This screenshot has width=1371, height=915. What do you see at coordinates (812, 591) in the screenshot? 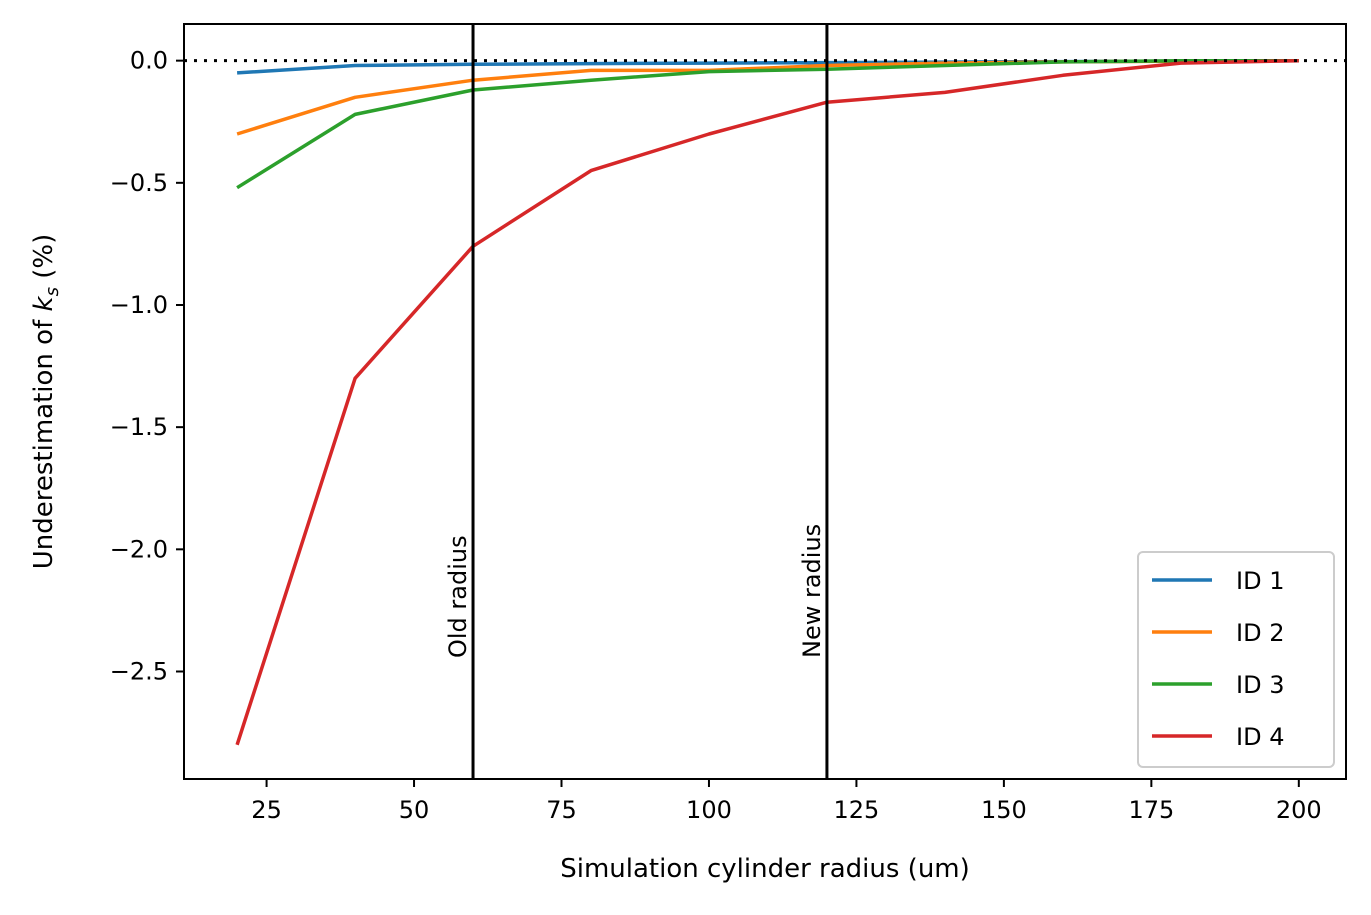
I see `marker-label-2: New radius` at bounding box center [812, 591].